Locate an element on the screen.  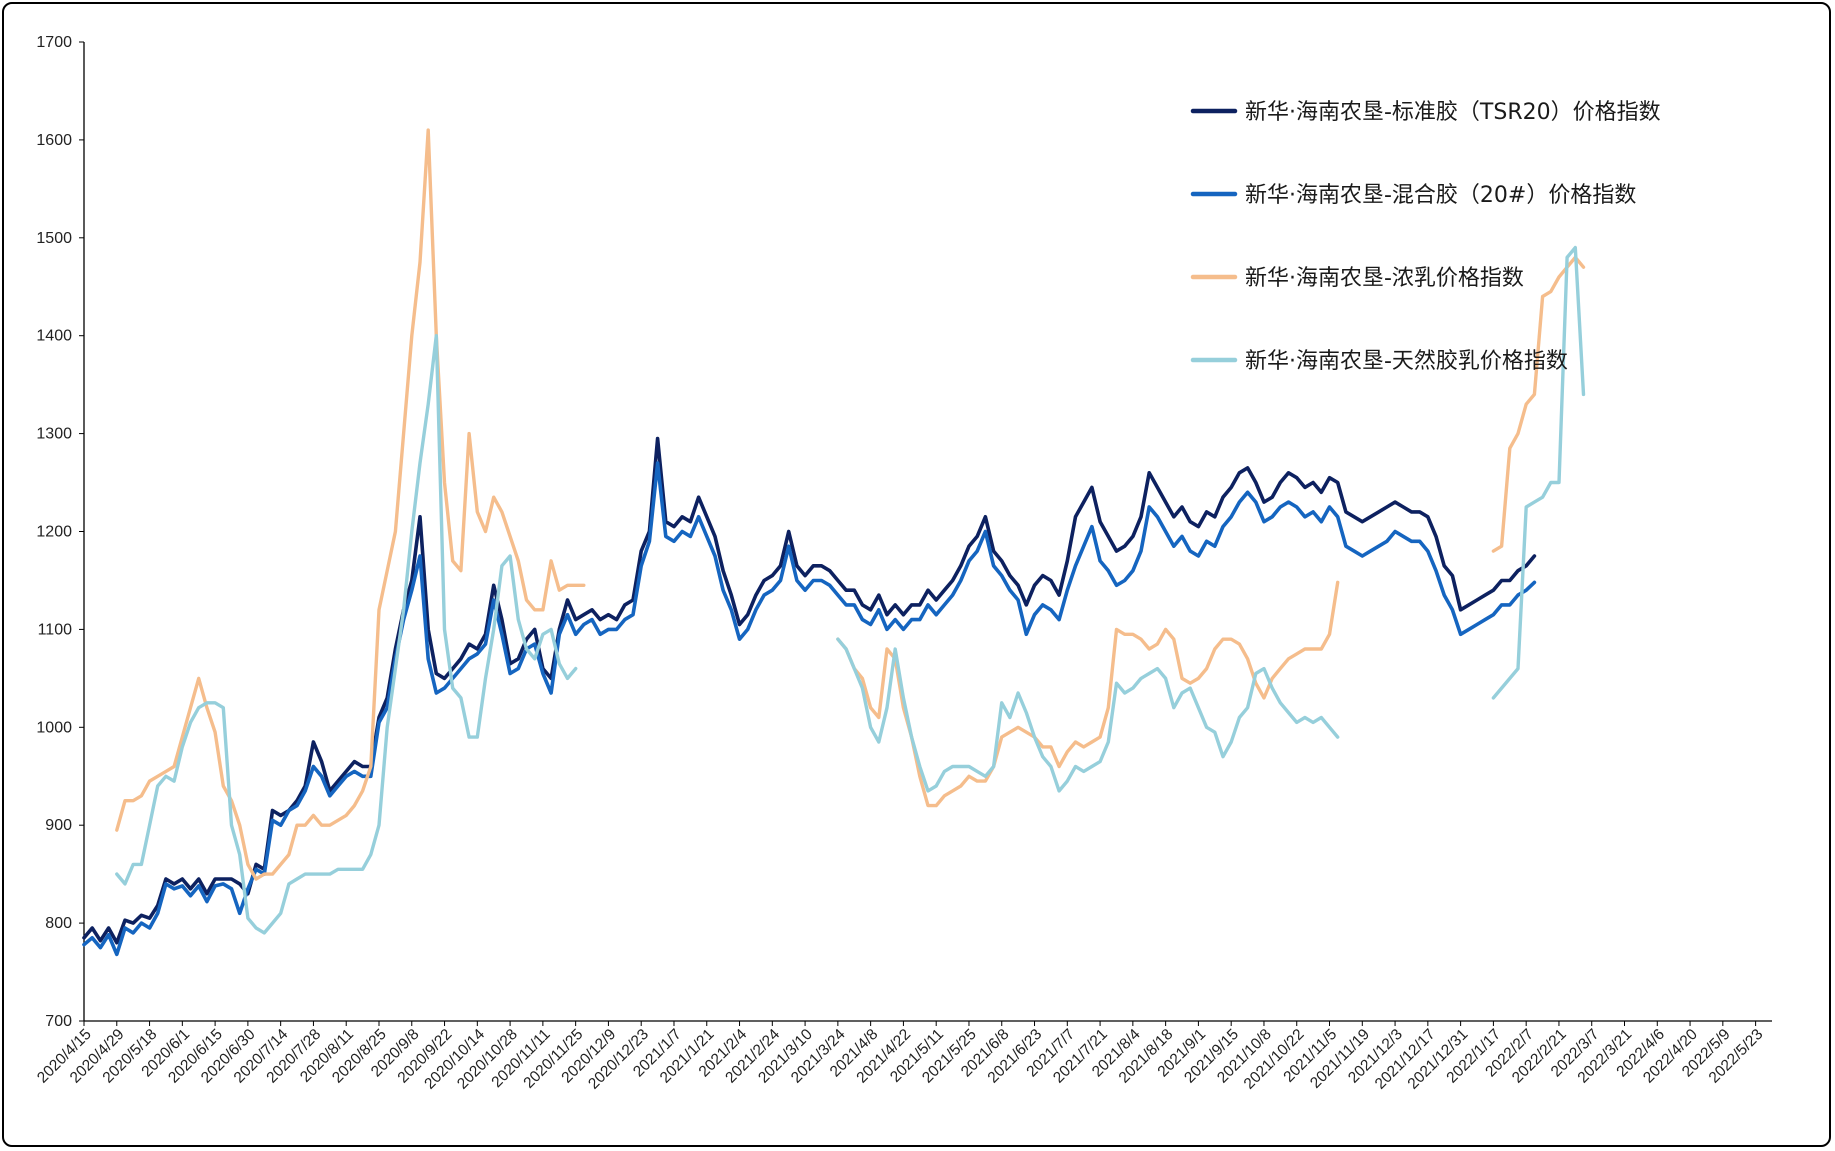
y-tick-label: 1400 is located at coordinates (54, 336).